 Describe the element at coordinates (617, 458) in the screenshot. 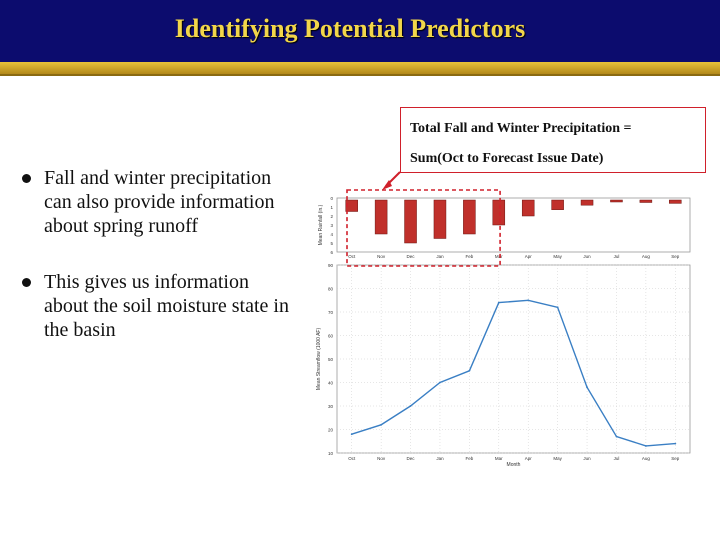

I see `line-x-tick-label: Jul` at that location.